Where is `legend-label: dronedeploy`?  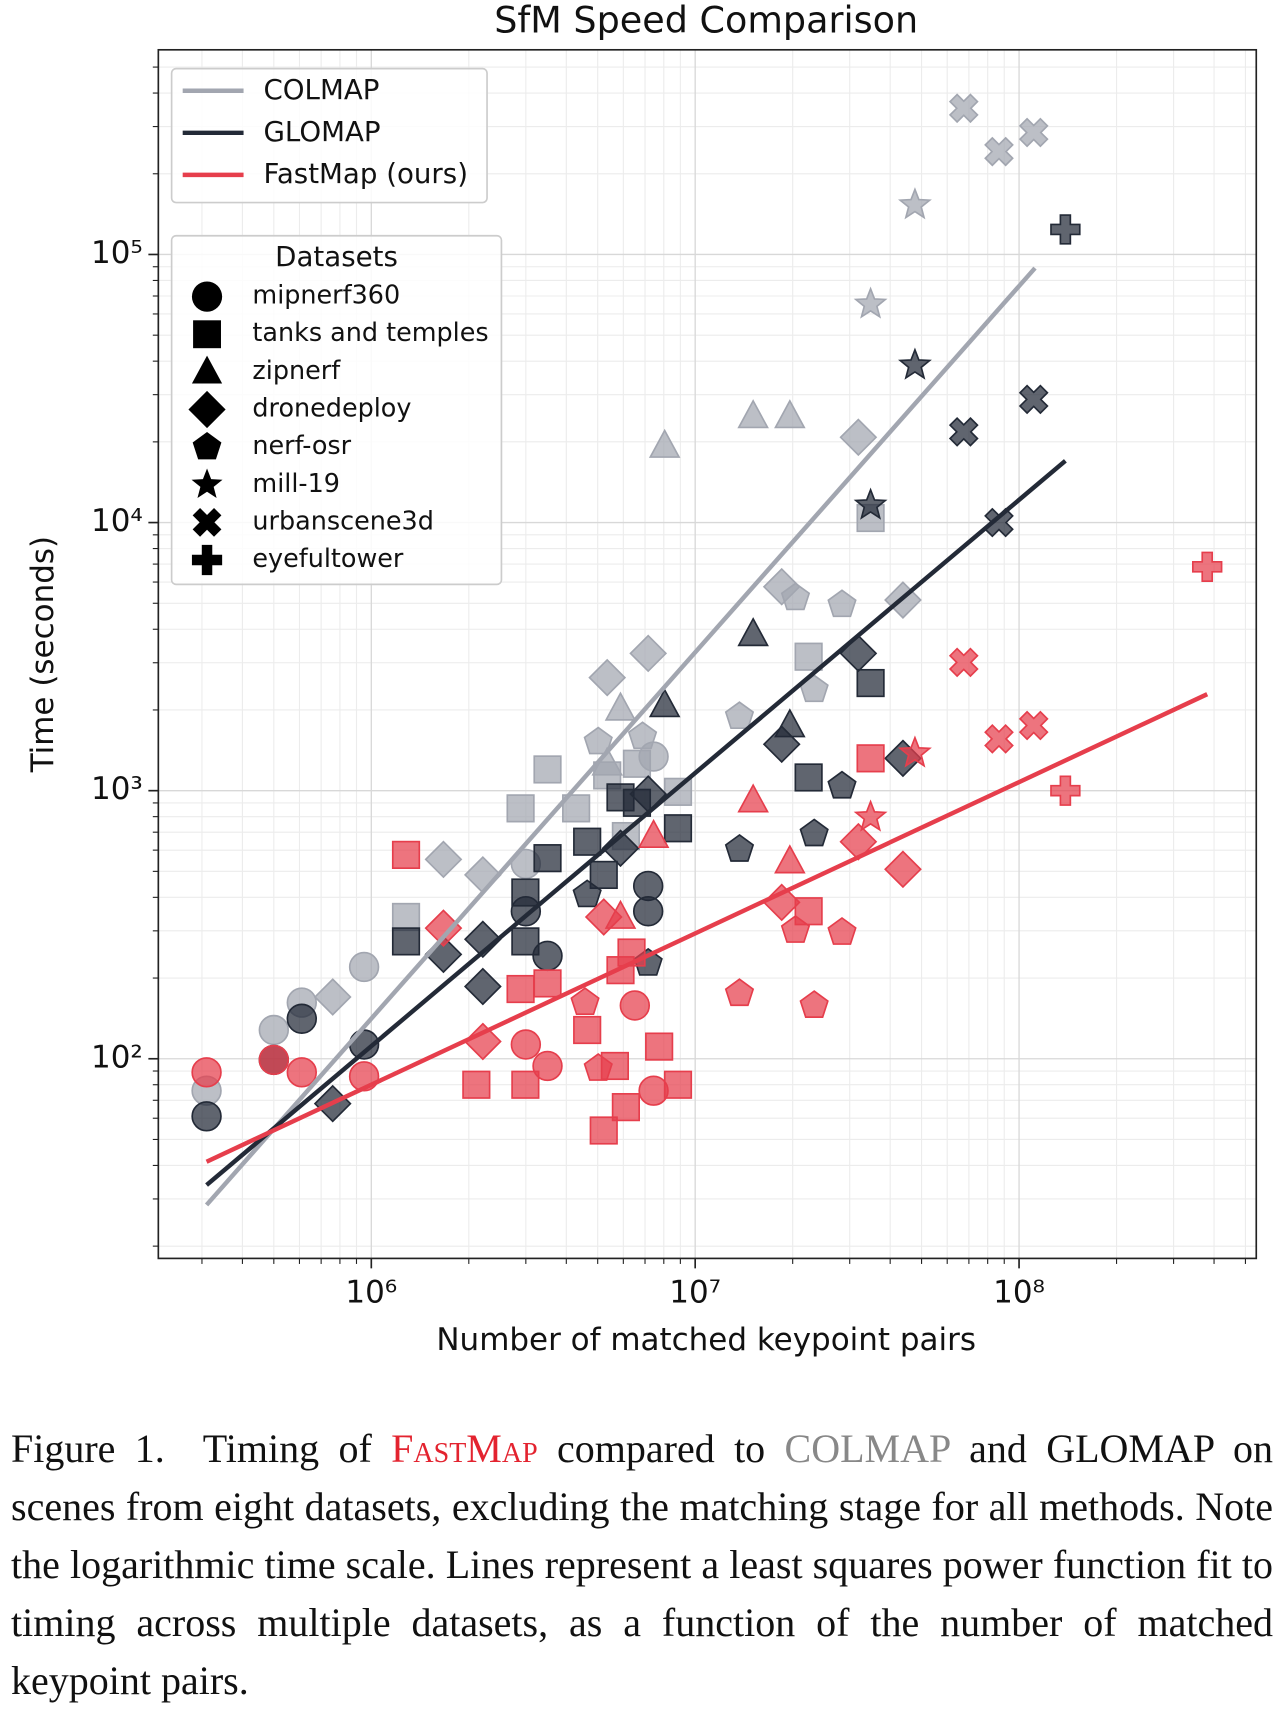
legend-label: dronedeploy is located at coordinates (331, 409).